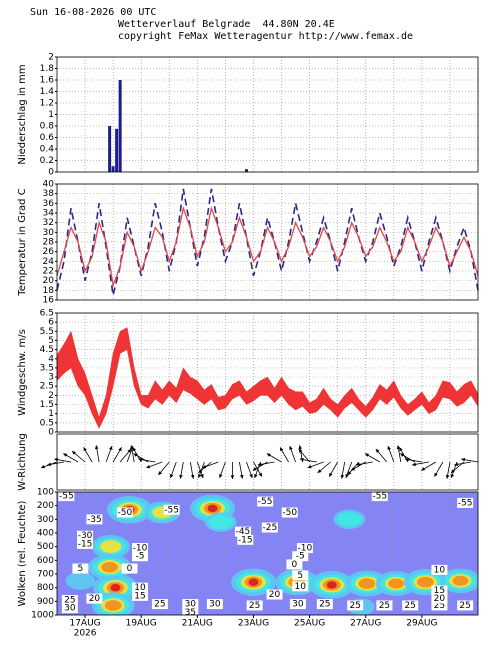 Image resolution: width=503 pixels, height=645 pixels. What do you see at coordinates (45, 575) in the screenshot?
I see `y-tick-label: 700` at bounding box center [45, 575].